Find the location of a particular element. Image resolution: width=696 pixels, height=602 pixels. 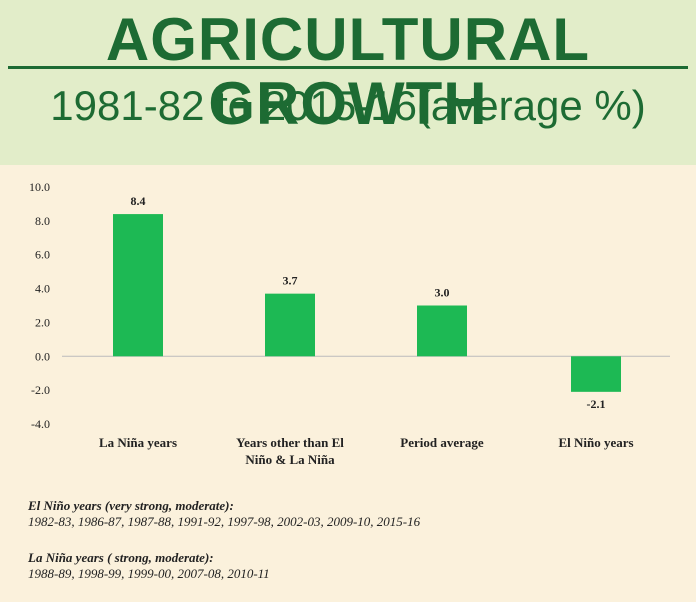

value-label: -2.1 is located at coordinates (596, 404).